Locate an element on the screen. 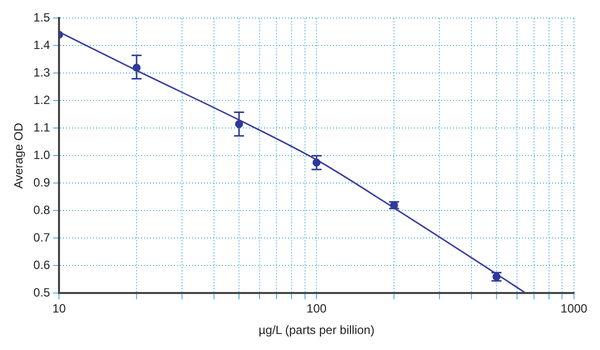 This screenshot has height=350, width=600. y-tick-label: 0.8 is located at coordinates (41, 210).